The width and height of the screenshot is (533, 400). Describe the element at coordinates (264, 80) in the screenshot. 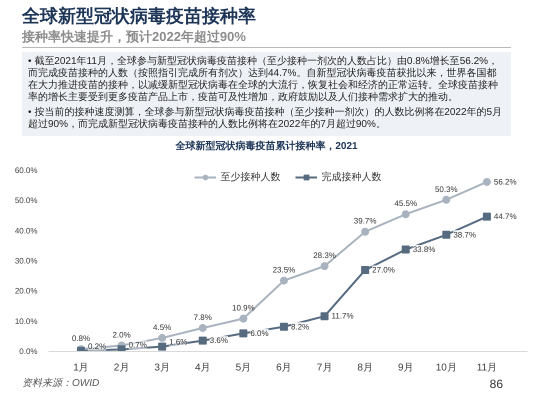

I see `text: • 截至2021年11月，全球参与新型冠状病毒疫苗接种（至少接种一剂次的人数占比）由0.8%增长至56.2%，而完成疫苗接种的人数（按照指引完成所有剂次）达到44.7%。自新型冠状病毒疫苗获批以来，世界各国都在大力推进疫苗的接种，以减缓新型冠状病毒在全球的大流行，恢复社会和经济的正常运转。全球疫苗接种率的增长主要受到更多疫苗产品上市，疫苗可及性增加，政府鼓励以及人们接种需求扩大的推动。` at that location.